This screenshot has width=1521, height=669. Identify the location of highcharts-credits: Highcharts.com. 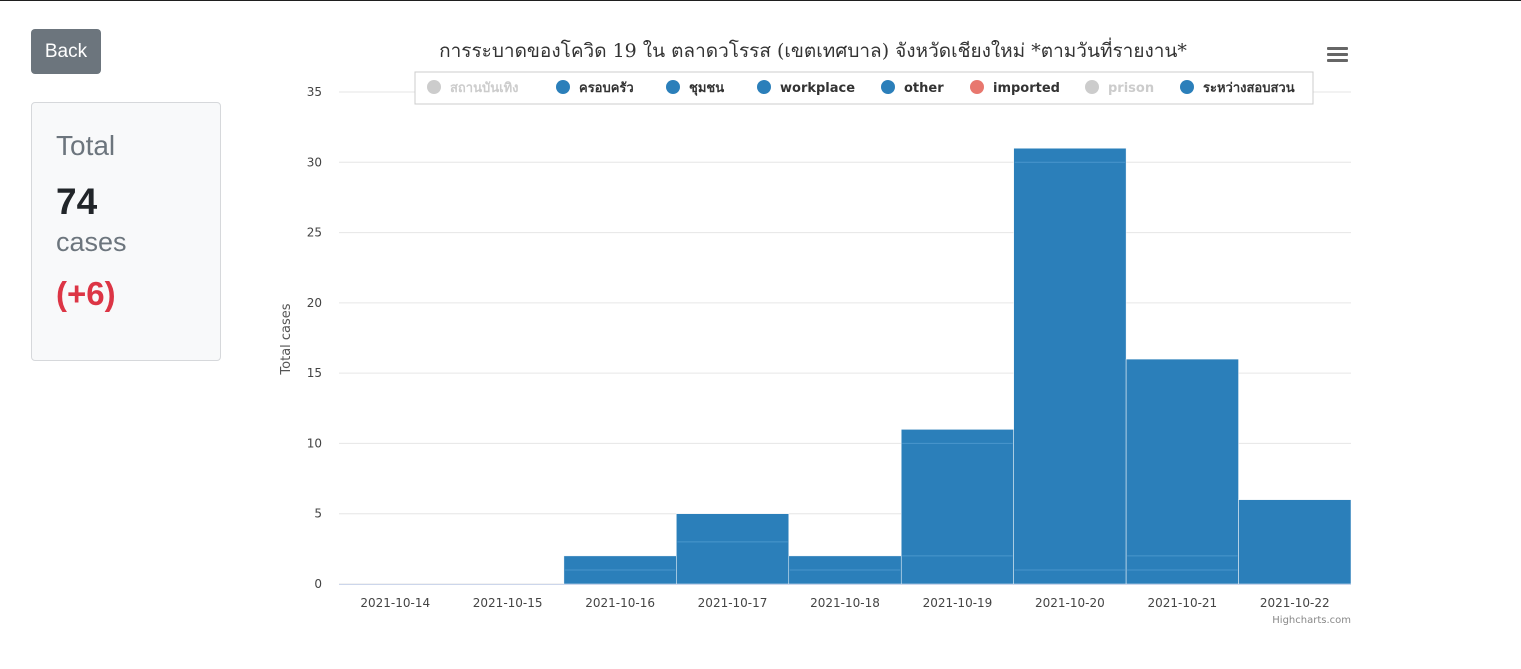
(1311, 620).